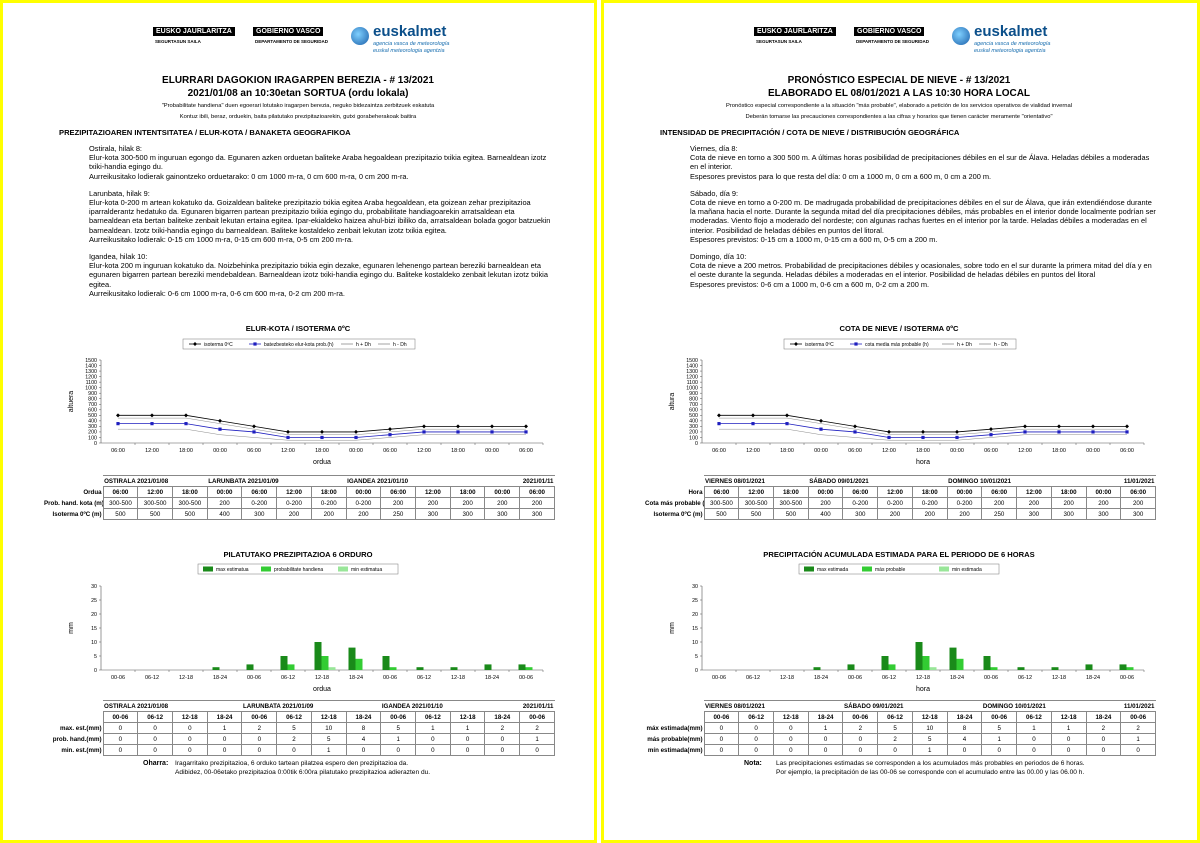 Image resolution: width=1200 pixels, height=843 pixels. I want to click on row-label: Prob. hand. kota (m), so click(74, 503).